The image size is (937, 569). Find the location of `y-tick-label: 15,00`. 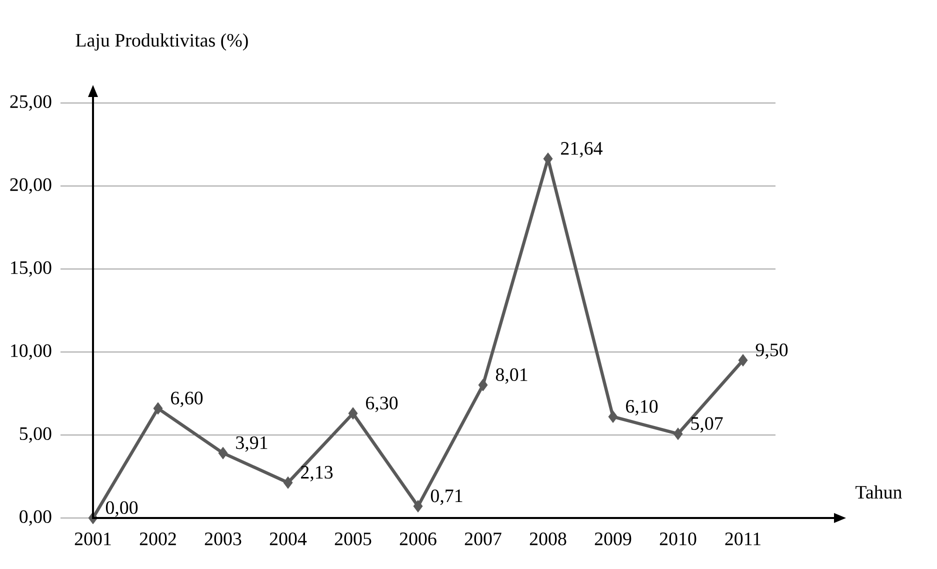

y-tick-label: 15,00 is located at coordinates (31, 269).